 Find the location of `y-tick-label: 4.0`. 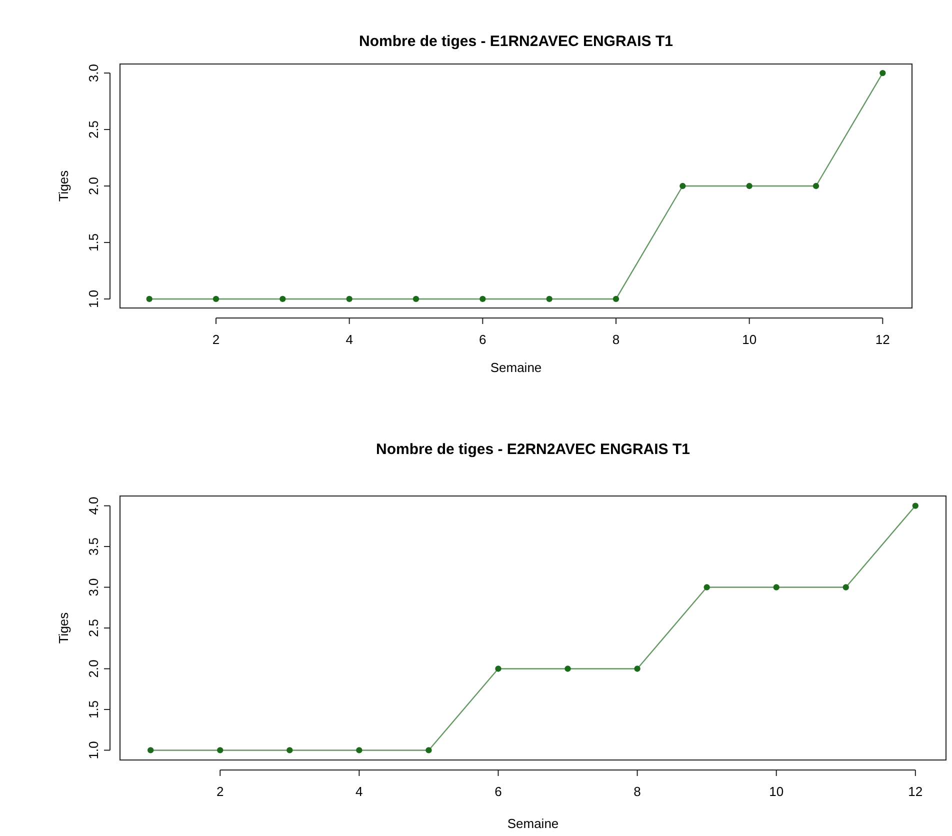

y-tick-label: 4.0 is located at coordinates (93, 505).